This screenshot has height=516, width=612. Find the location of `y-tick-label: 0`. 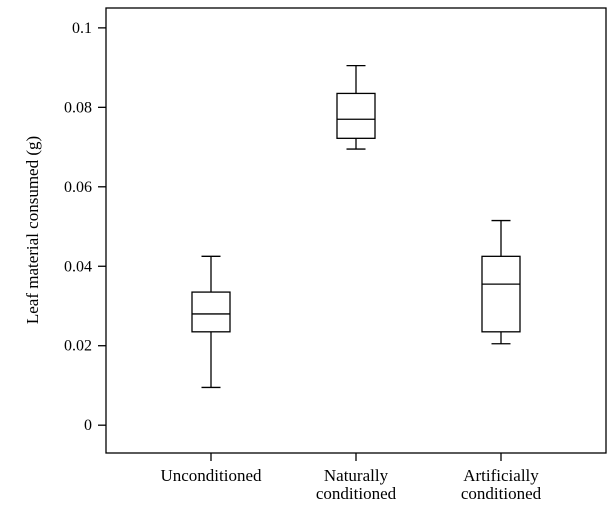

y-tick-label: 0 is located at coordinates (88, 425).